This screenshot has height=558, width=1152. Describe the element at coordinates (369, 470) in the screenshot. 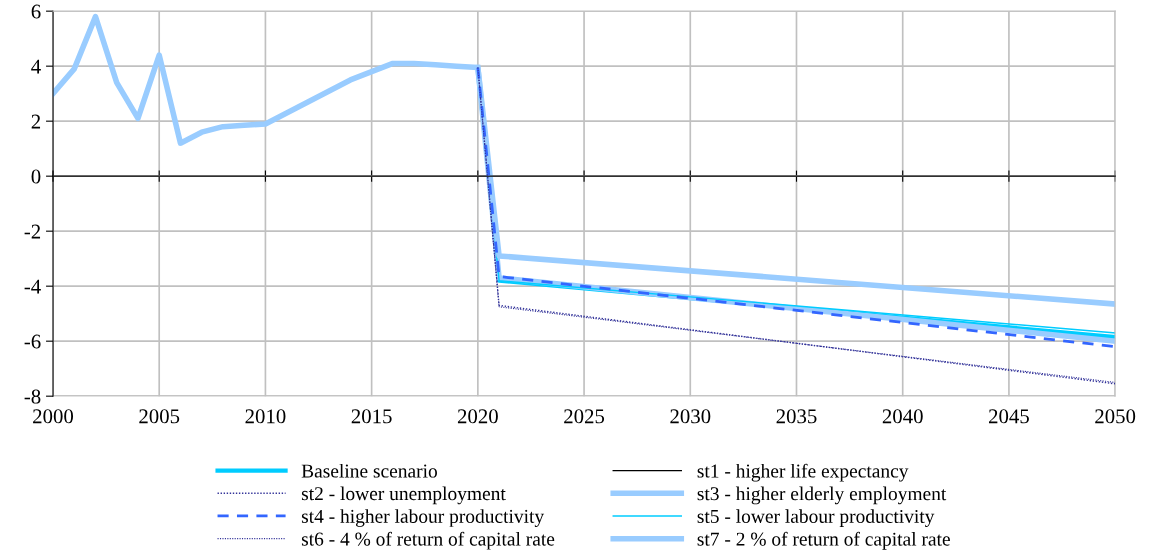

I see `legend-label: Baseline scenario` at that location.